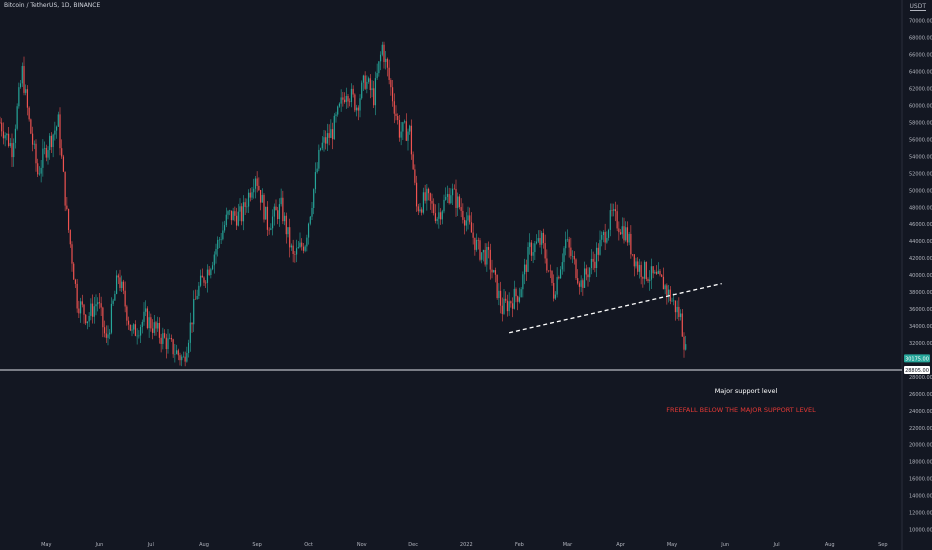 The width and height of the screenshot is (932, 550). I want to click on time-tick-label: Dec, so click(413, 545).